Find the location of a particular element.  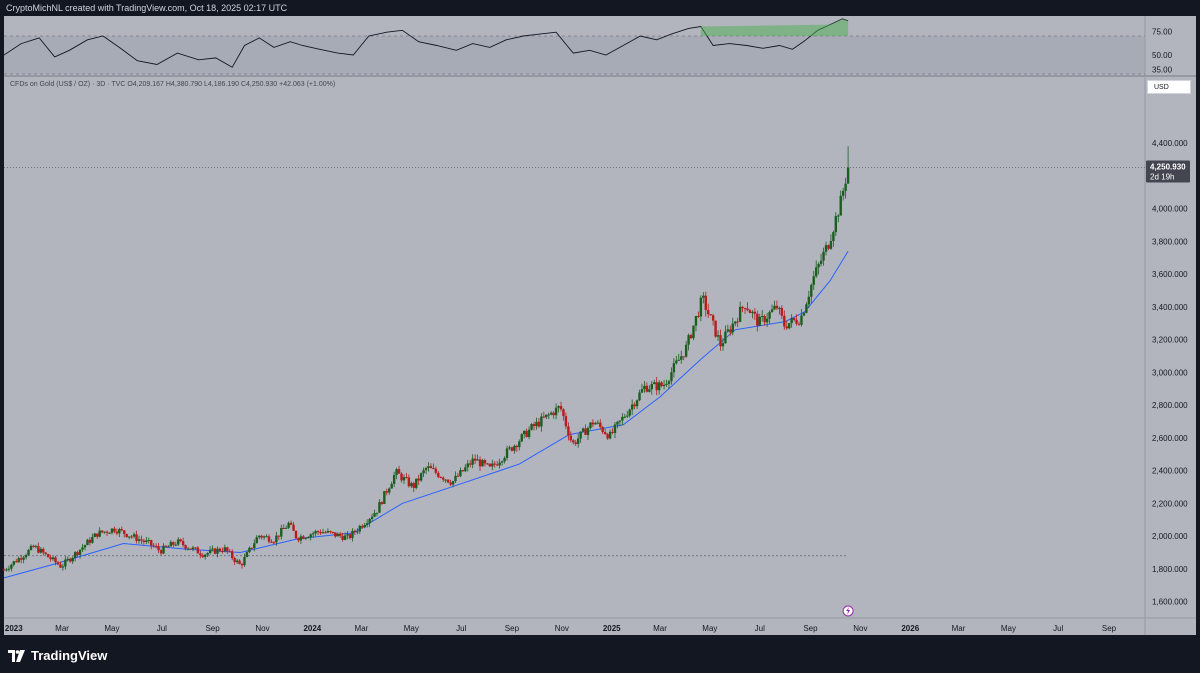

price-tick-label: 2,800.000 is located at coordinates (1170, 405).